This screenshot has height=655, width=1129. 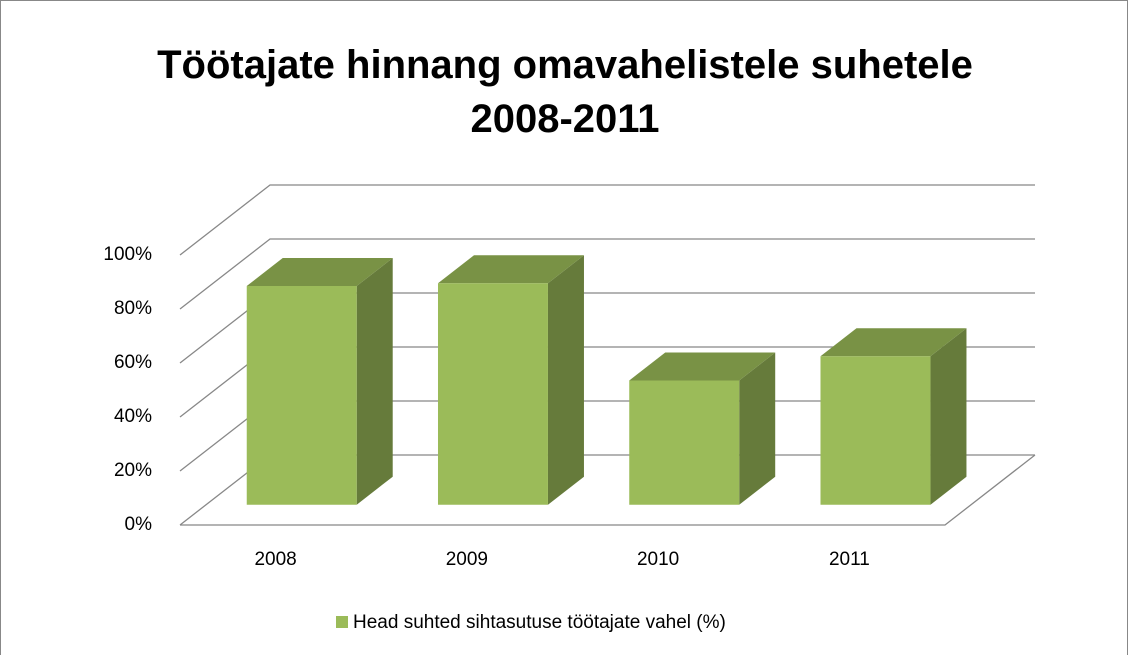 What do you see at coordinates (342, 622) in the screenshot?
I see `legend-swatch` at bounding box center [342, 622].